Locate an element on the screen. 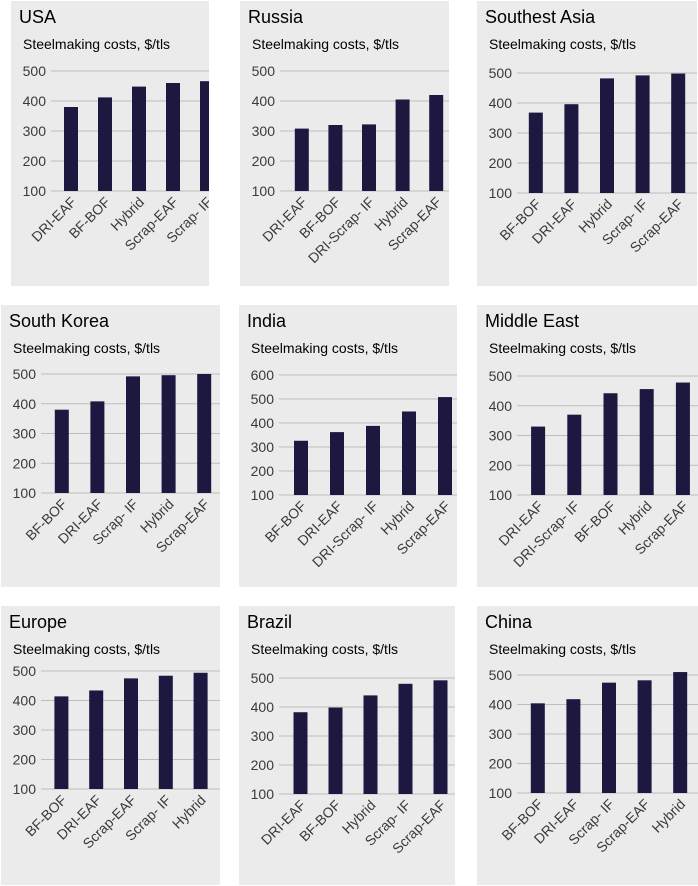  y-tick-label: 600 is located at coordinates (263, 375).